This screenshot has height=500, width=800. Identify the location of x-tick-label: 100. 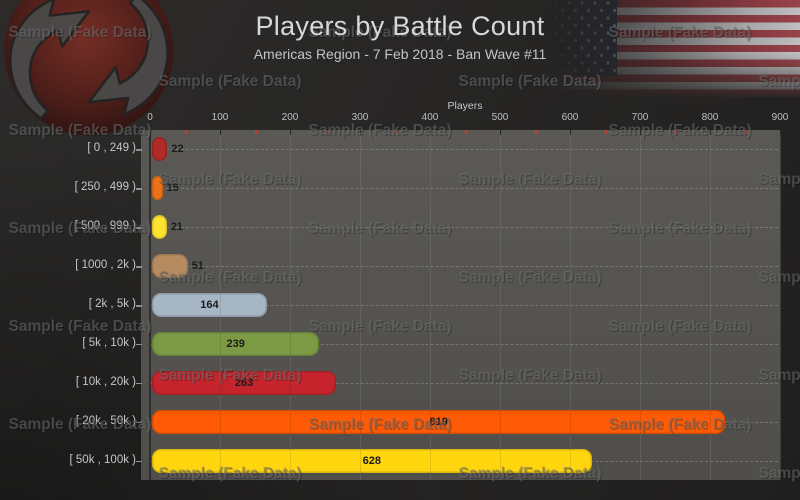
(220, 117).